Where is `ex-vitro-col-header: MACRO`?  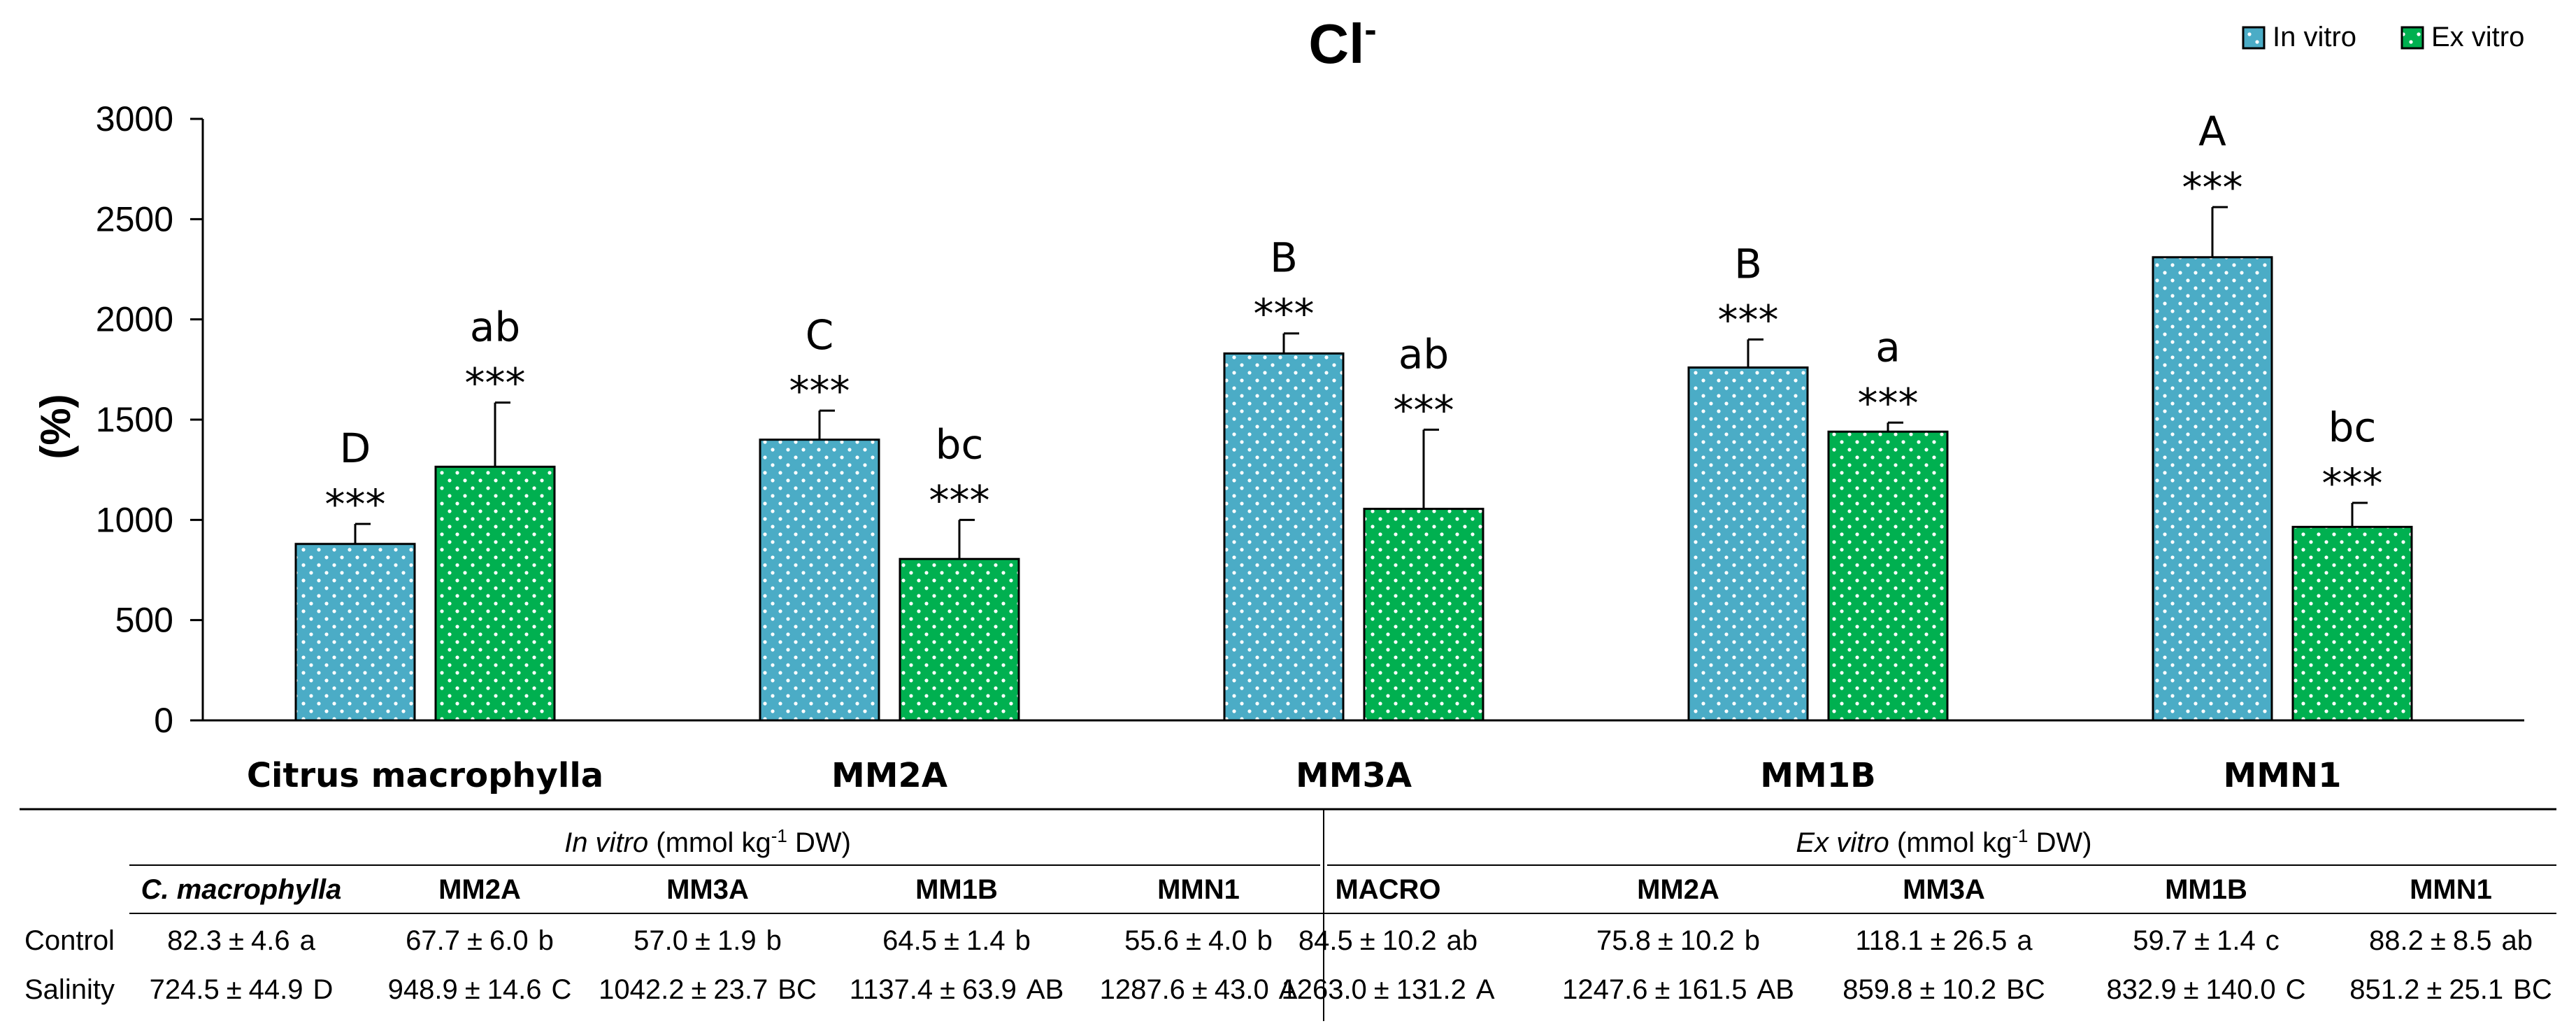
ex-vitro-col-header: MACRO is located at coordinates (1387, 889).